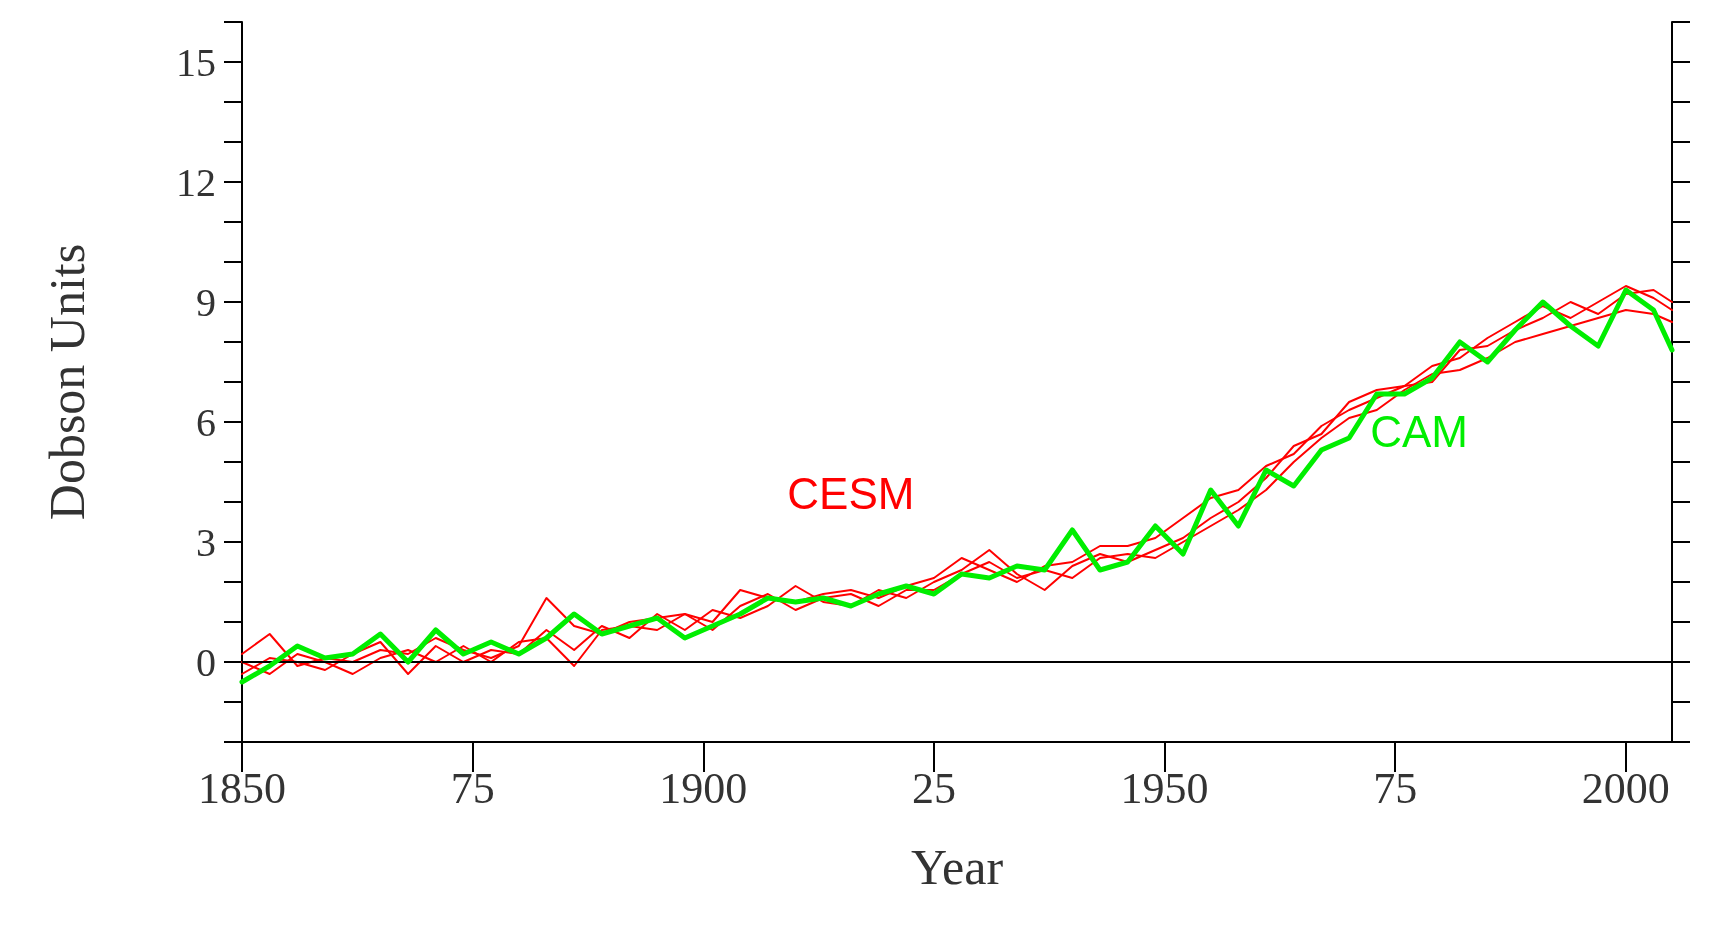 This screenshot has width=1712, height=940. I want to click on y-tick-label: 0, so click(206, 662).